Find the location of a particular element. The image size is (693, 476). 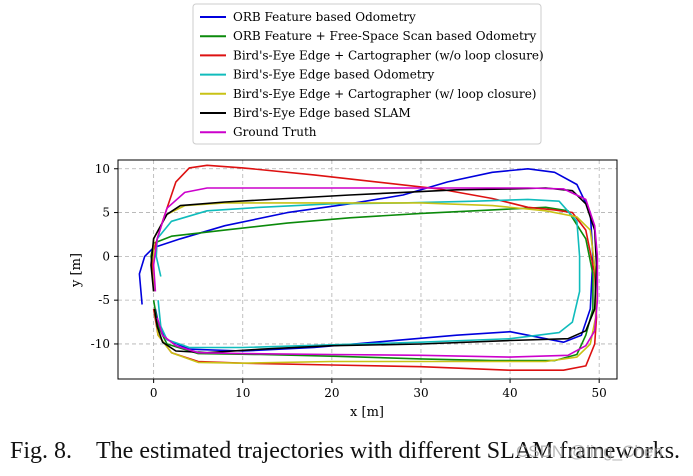

x-tick-label-5: 50 is located at coordinates (599, 393).